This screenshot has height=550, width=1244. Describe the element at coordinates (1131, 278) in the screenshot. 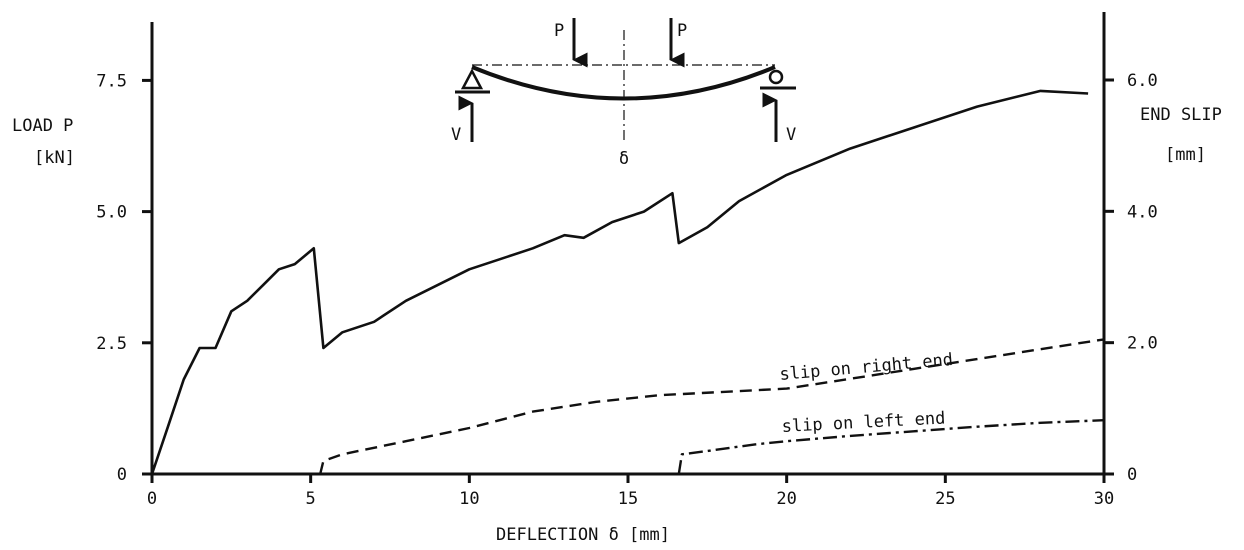

I see `right-axis-ticks: 0 2.0 4.0 6.0` at that location.